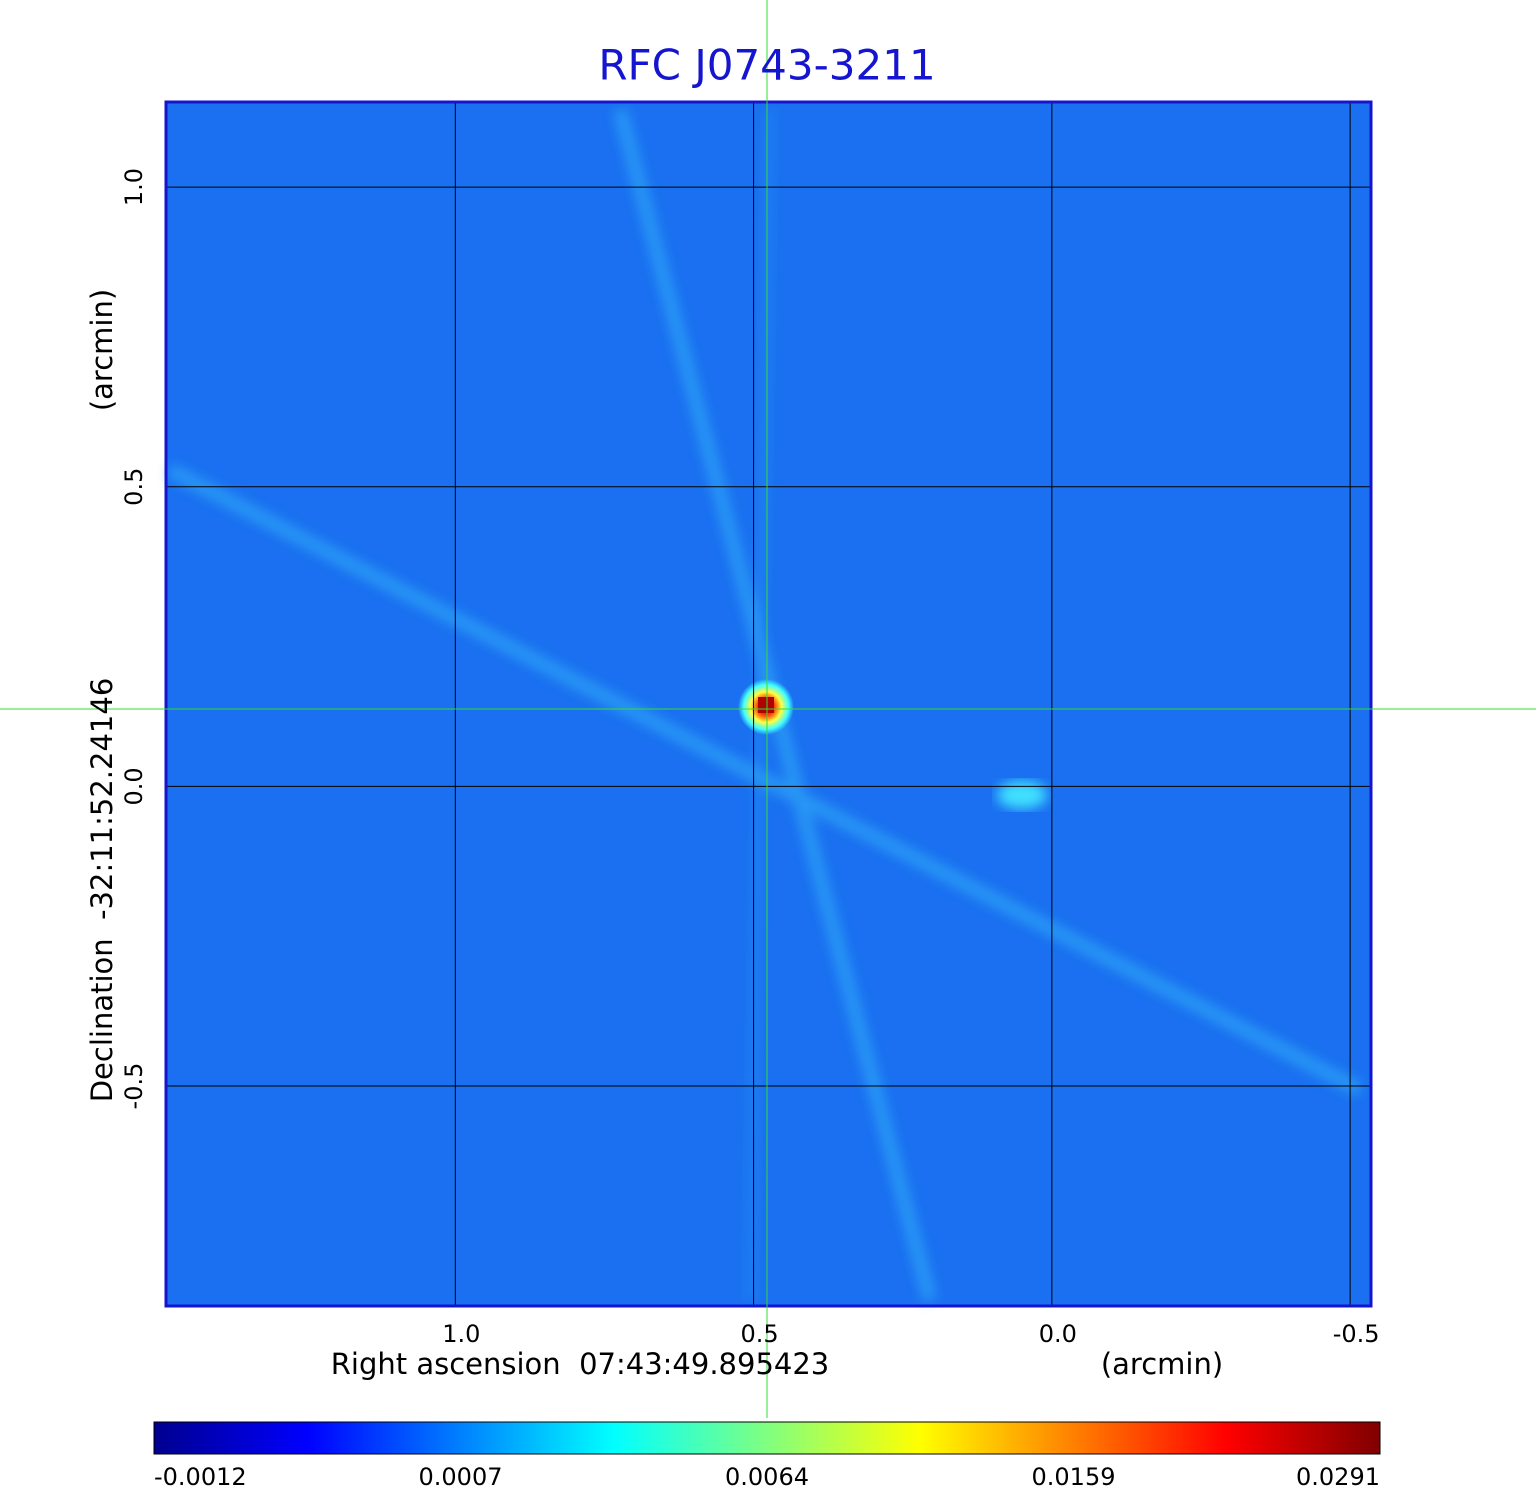 The width and height of the screenshot is (1536, 1511). Describe the element at coordinates (1074, 1477) in the screenshot. I see `colorbar-tick-label: 0.0159` at that location.